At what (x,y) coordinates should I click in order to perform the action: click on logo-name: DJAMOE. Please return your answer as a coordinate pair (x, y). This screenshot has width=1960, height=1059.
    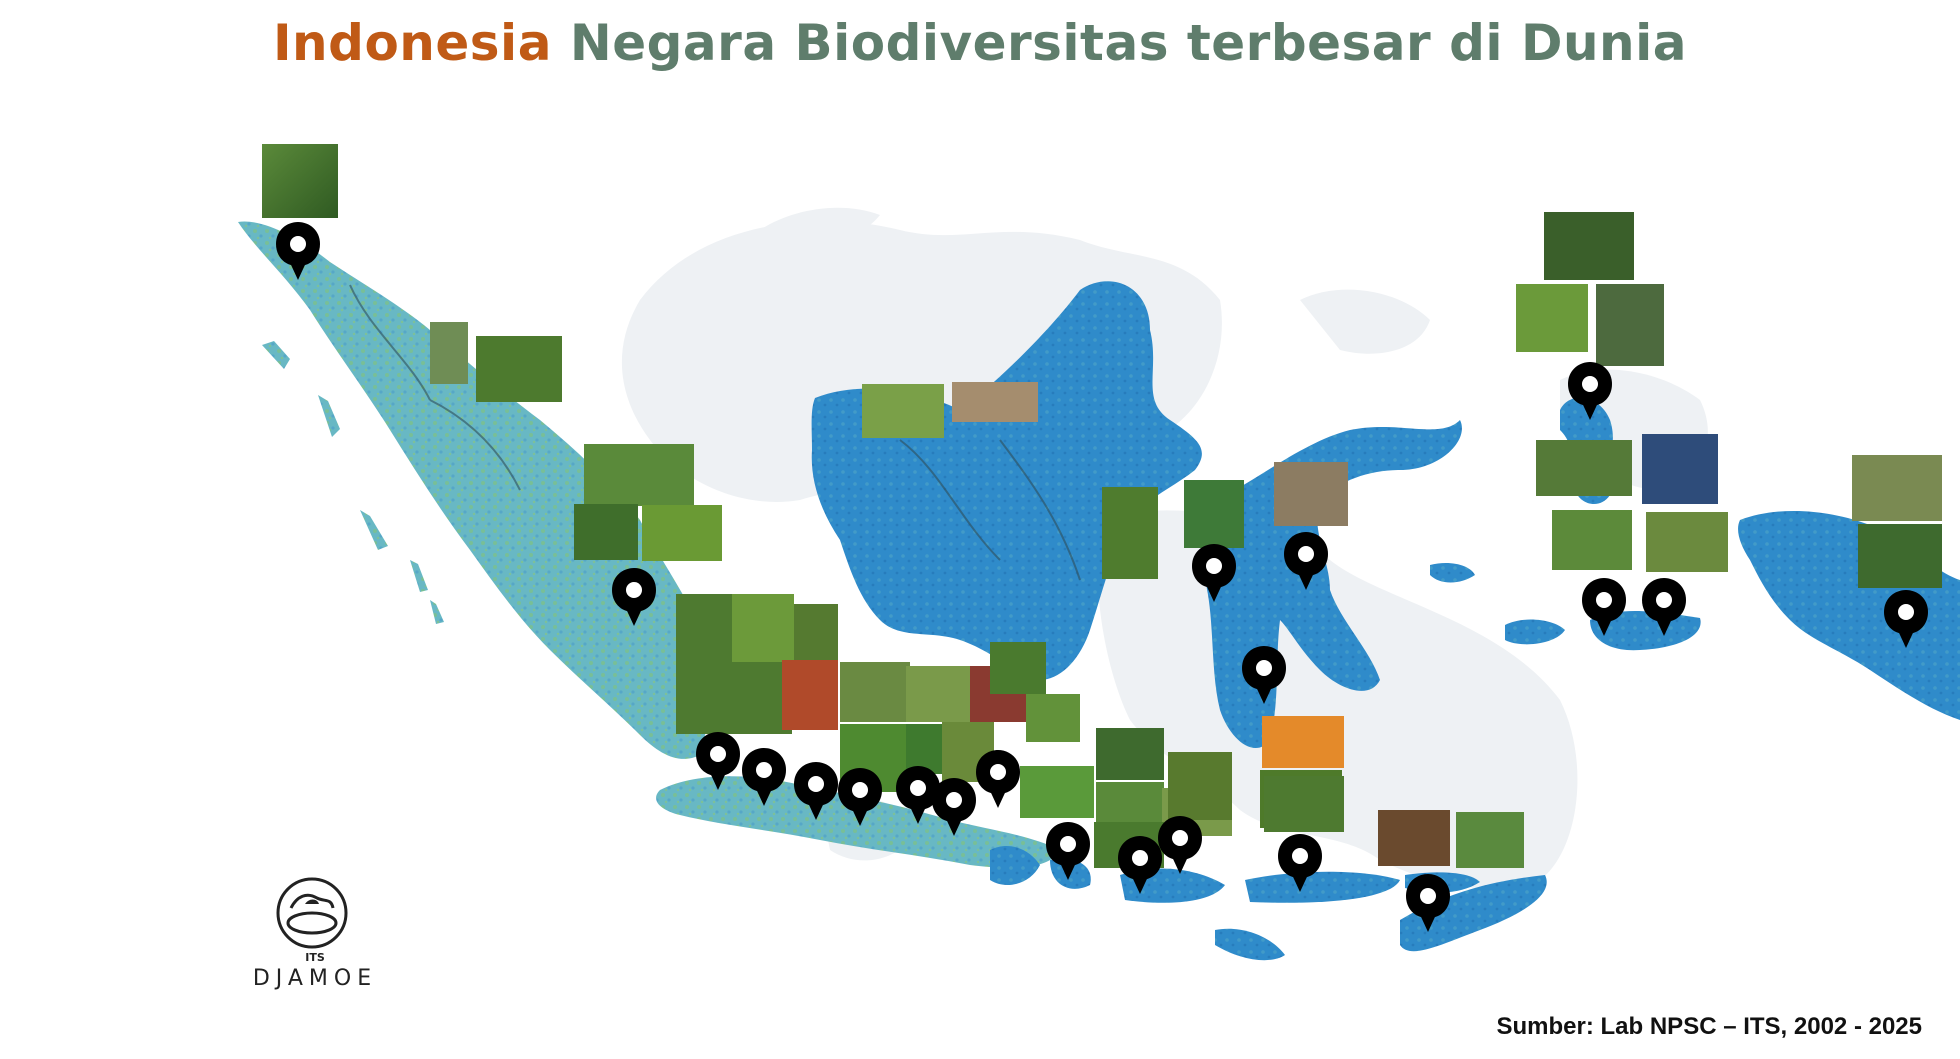
    Looking at the image, I should click on (315, 978).